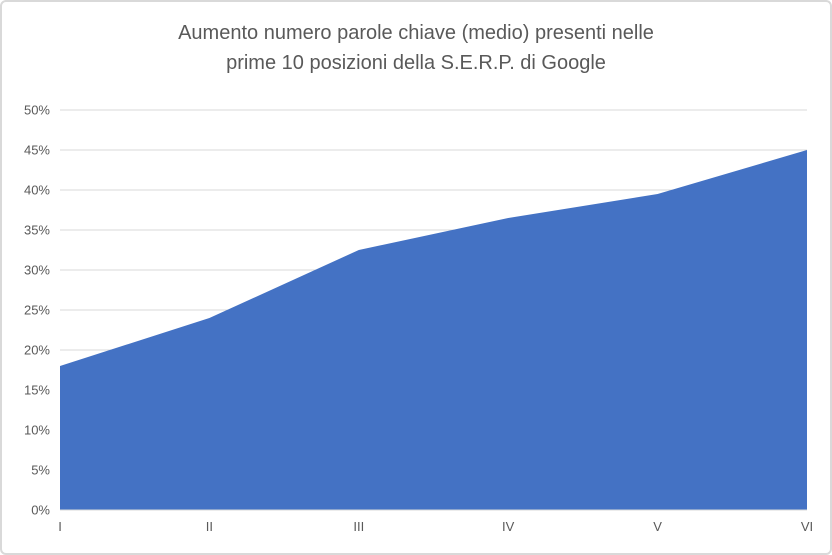  I want to click on y-tick-label: 45%, so click(36, 150).